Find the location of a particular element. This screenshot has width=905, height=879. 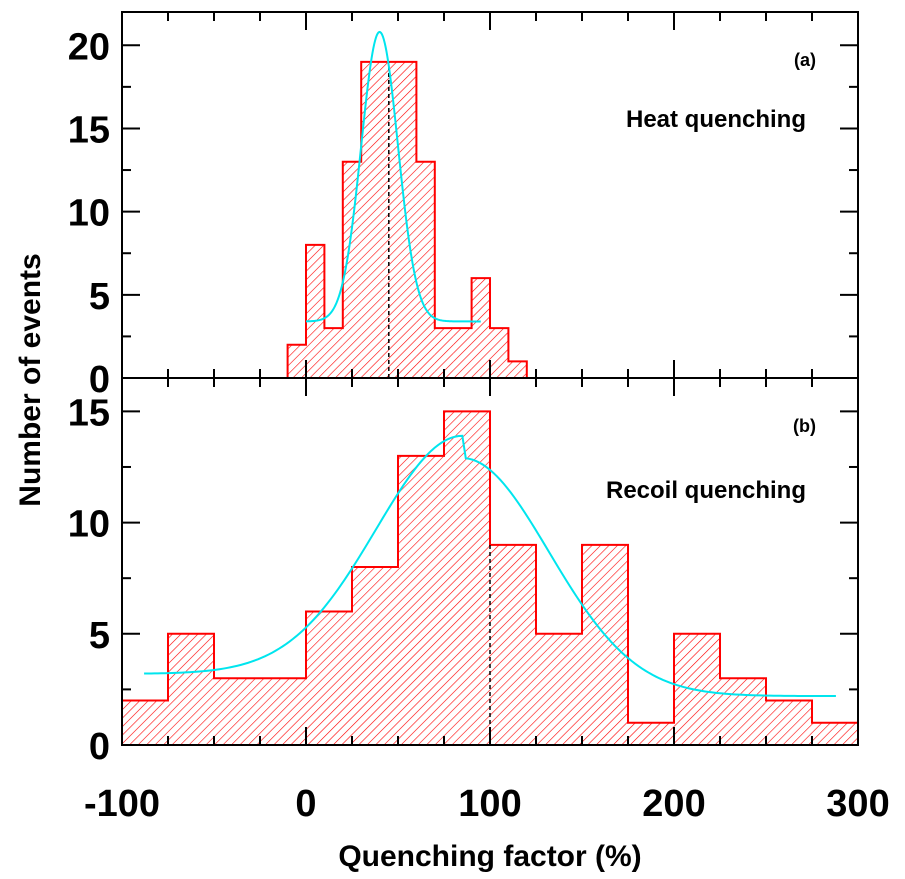

x-axis-tick-labels: -100 0 100 200 300 is located at coordinates (487, 804).